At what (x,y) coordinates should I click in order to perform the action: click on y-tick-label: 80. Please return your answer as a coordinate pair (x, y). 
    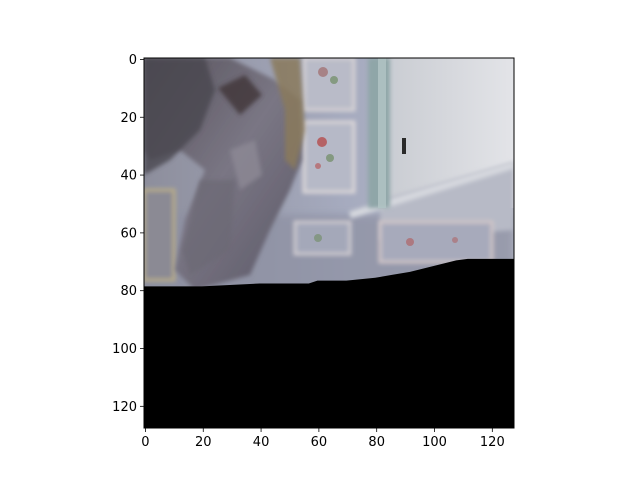
    Looking at the image, I should click on (128, 291).